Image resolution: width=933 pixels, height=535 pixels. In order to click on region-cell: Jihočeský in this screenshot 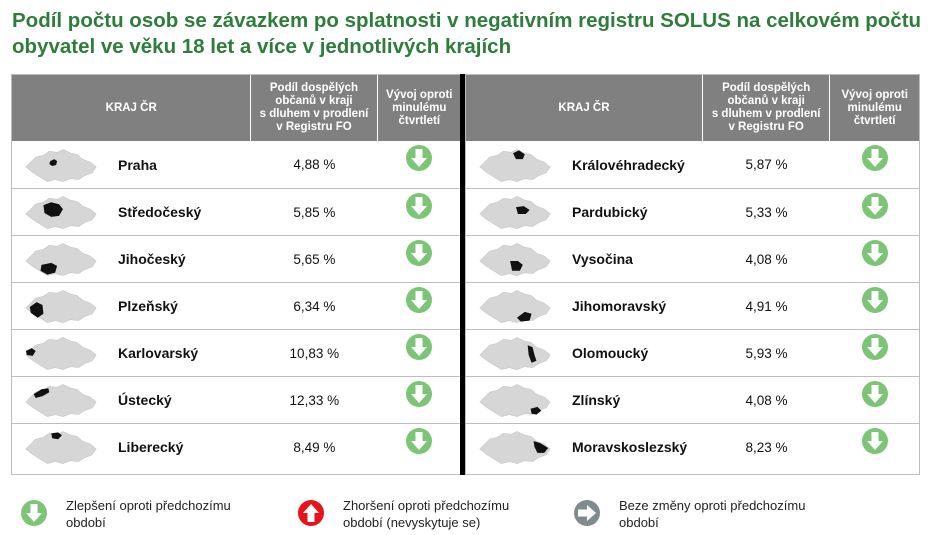, I will do `click(131, 259)`.